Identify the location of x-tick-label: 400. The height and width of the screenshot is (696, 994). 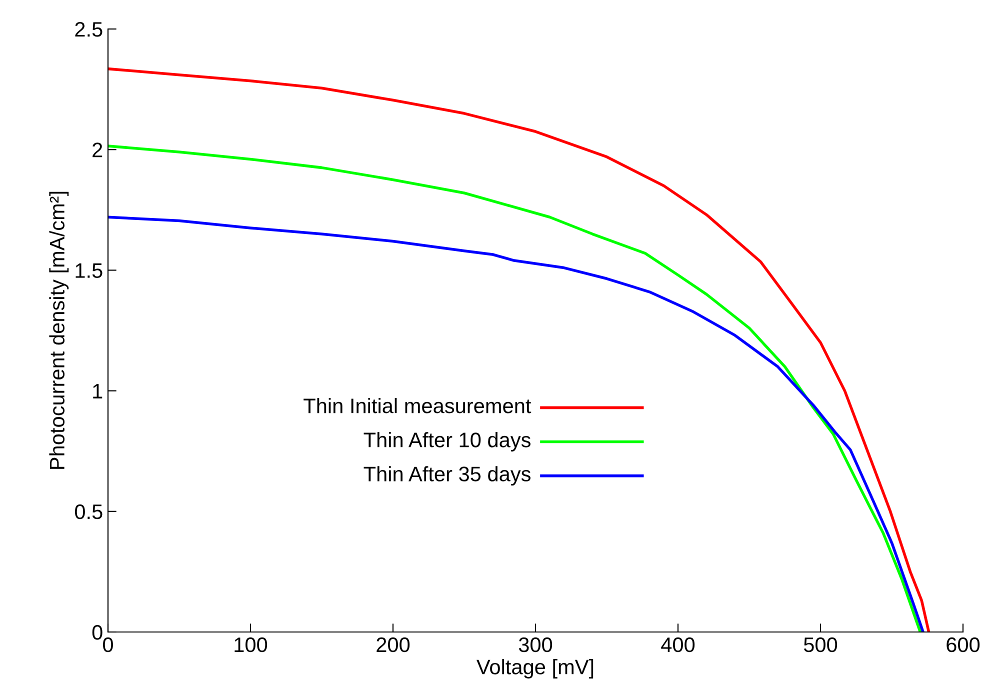
(678, 644).